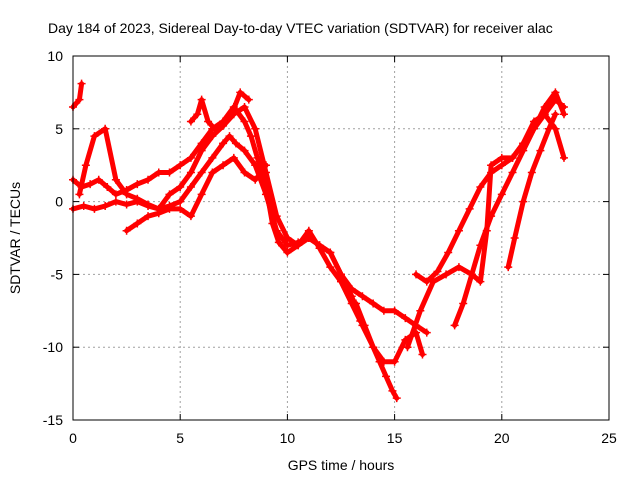  Describe the element at coordinates (341, 465) in the screenshot. I see `x-axis-label: GPS time / hours` at that location.